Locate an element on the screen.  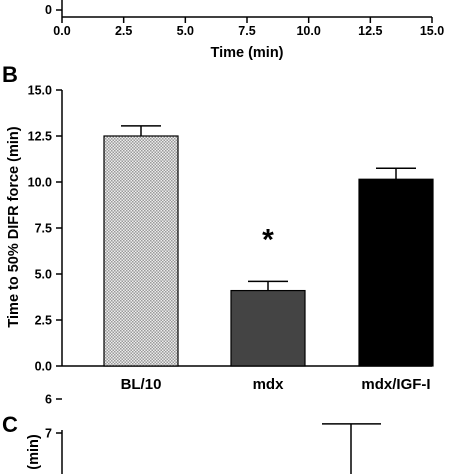
panel-c-y-tick-label: 7 is located at coordinates (48, 434).